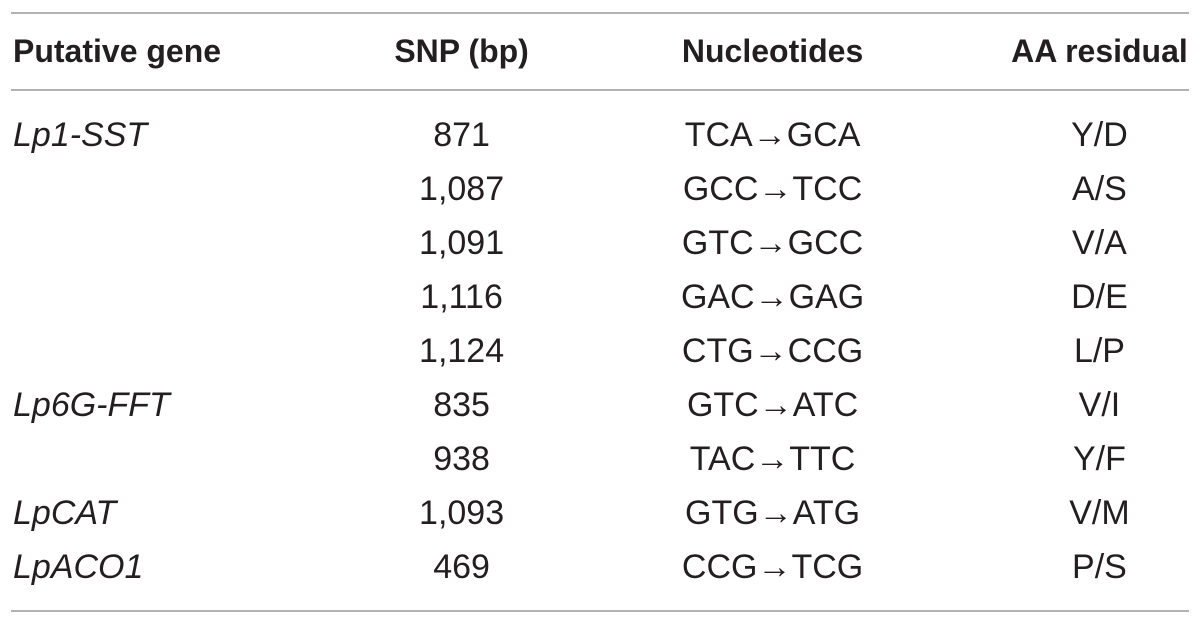 The image size is (1200, 633). What do you see at coordinates (1099, 512) in the screenshot?
I see `aa-residual-cell: V/M` at bounding box center [1099, 512].